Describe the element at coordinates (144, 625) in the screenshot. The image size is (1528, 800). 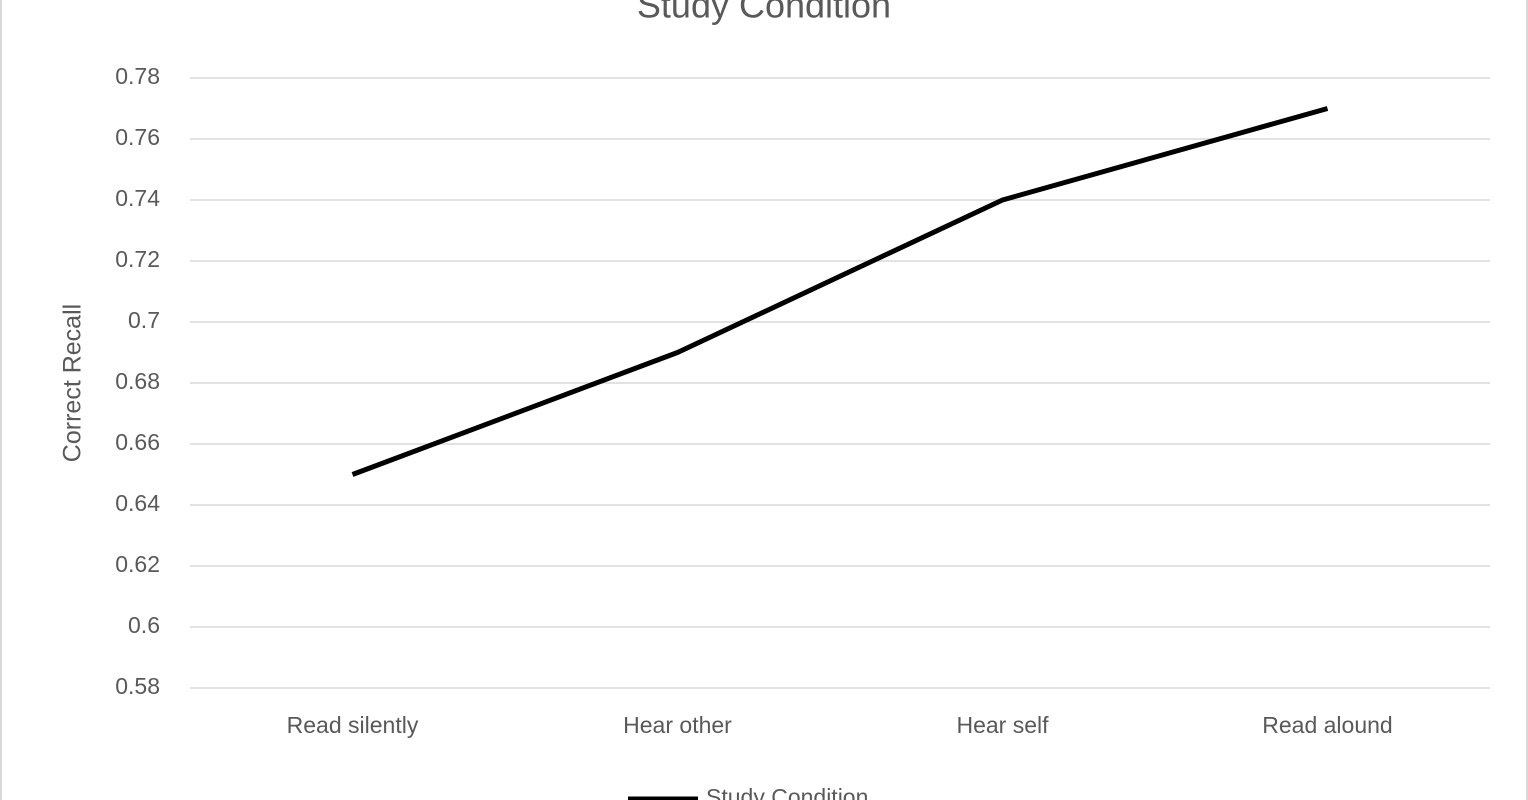
I see `y-tick-label: 0.6` at that location.